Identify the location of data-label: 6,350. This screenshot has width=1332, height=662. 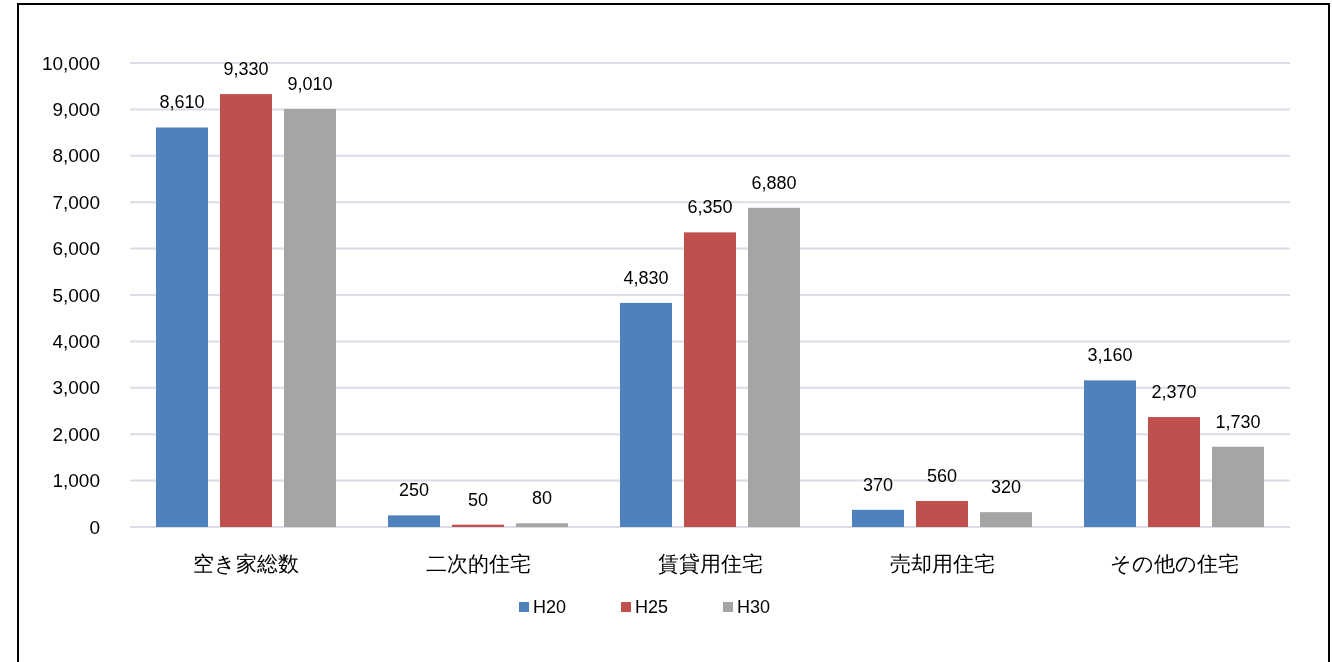
(710, 207).